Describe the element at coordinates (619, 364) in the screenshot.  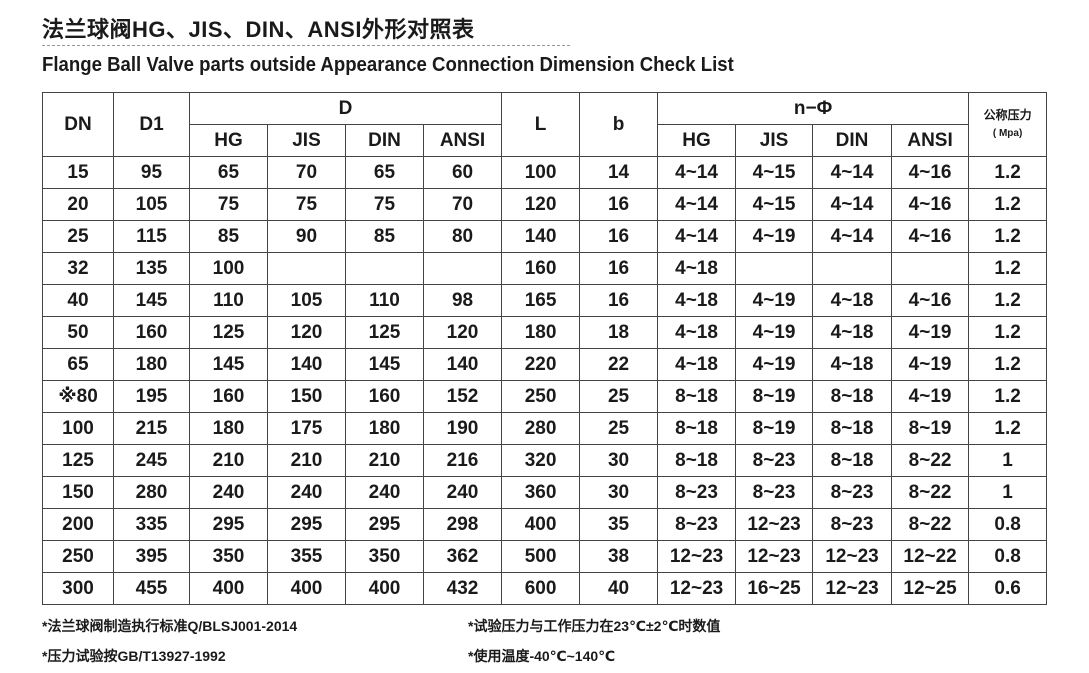
I see `table-cell: 22` at that location.